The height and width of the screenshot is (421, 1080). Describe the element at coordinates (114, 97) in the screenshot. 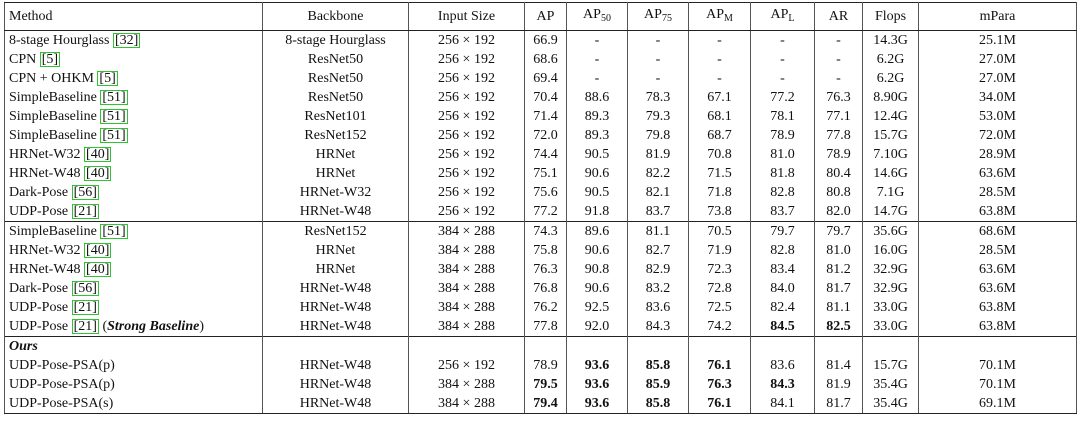

I see `citation: [51]` at that location.